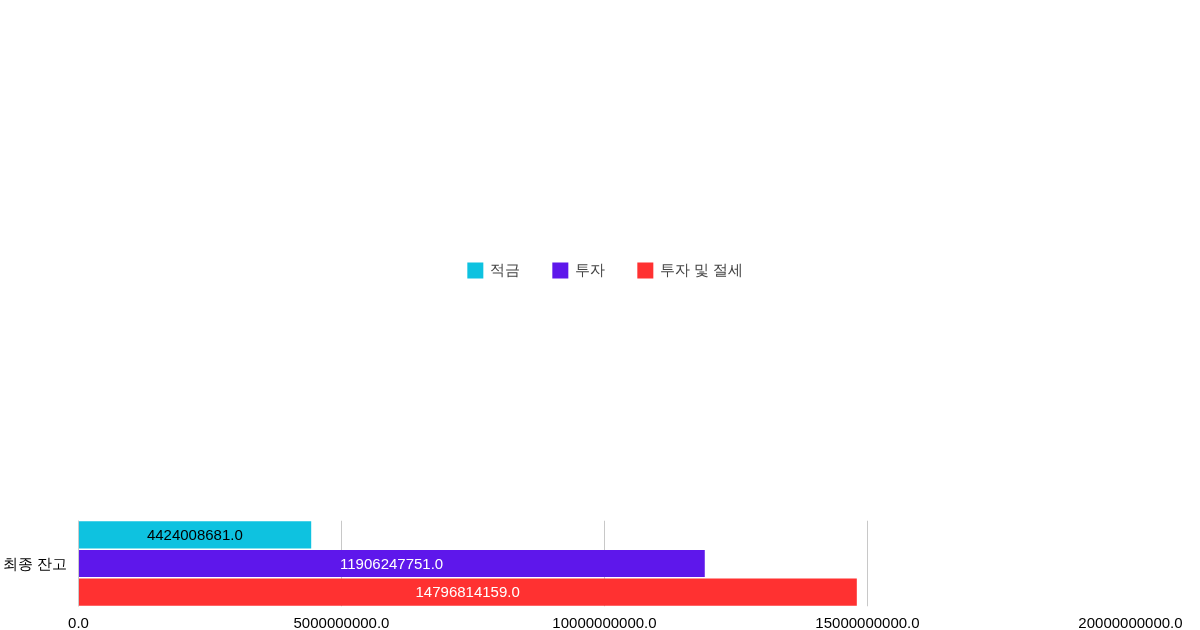 Image resolution: width=1200 pixels, height=630 pixels. Describe the element at coordinates (341, 621) in the screenshot. I see `x-tick-label: 5000000000.0` at that location.